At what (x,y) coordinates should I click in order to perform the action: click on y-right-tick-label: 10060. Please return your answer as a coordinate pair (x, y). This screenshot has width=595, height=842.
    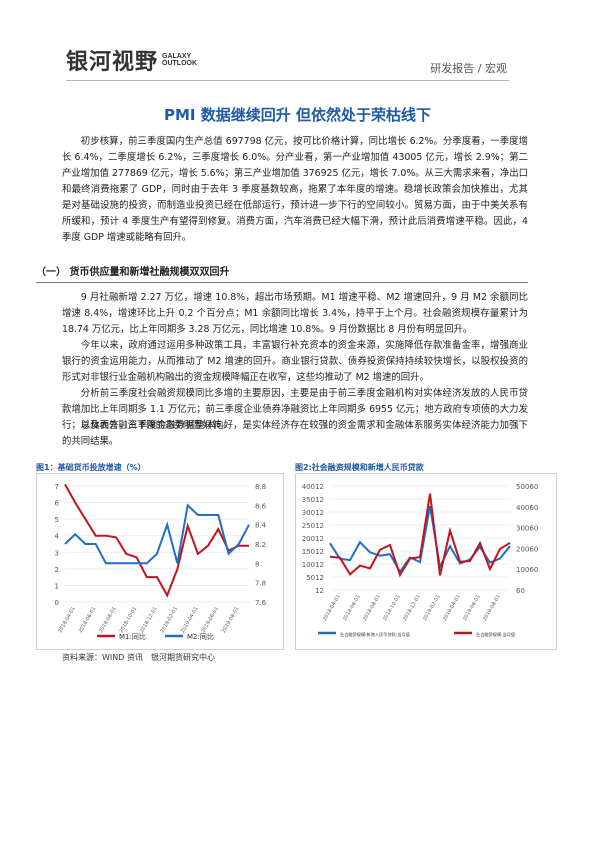
    Looking at the image, I should click on (527, 570).